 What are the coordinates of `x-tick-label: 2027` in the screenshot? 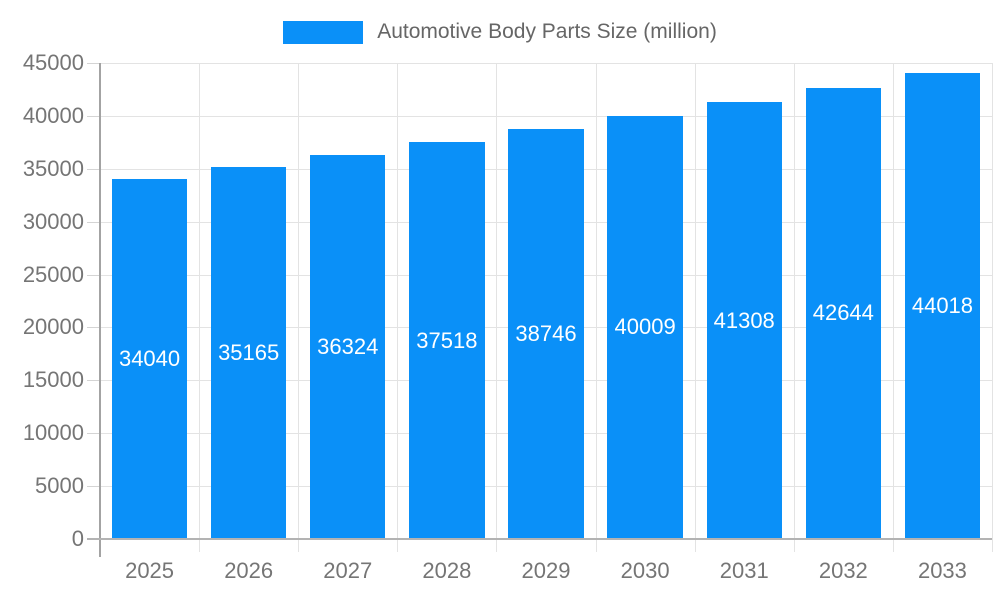 It's located at (348, 570).